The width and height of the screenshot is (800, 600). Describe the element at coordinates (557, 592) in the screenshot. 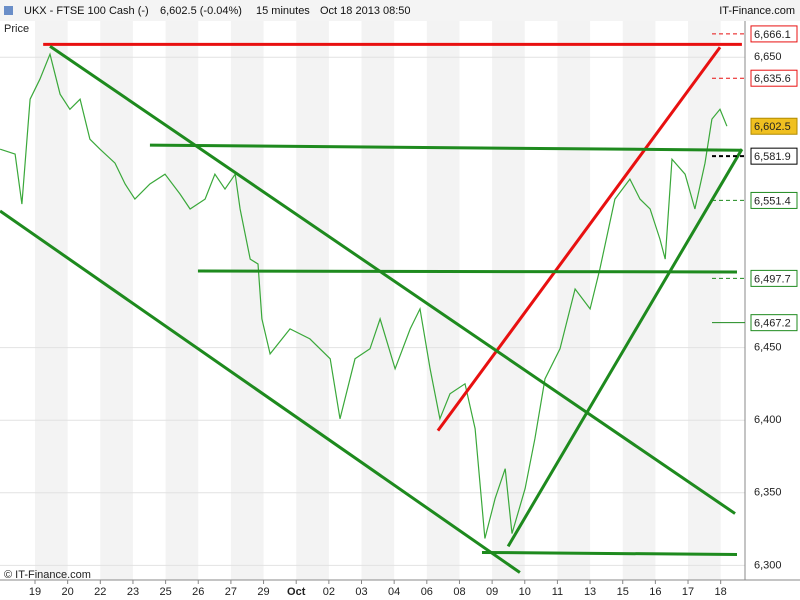

I see `x-tick-label: 11` at that location.